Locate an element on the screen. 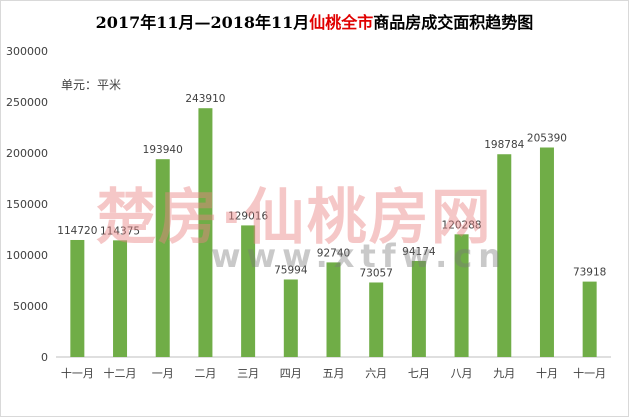  watermark-url: www.xtfw.cn is located at coordinates (359, 256).